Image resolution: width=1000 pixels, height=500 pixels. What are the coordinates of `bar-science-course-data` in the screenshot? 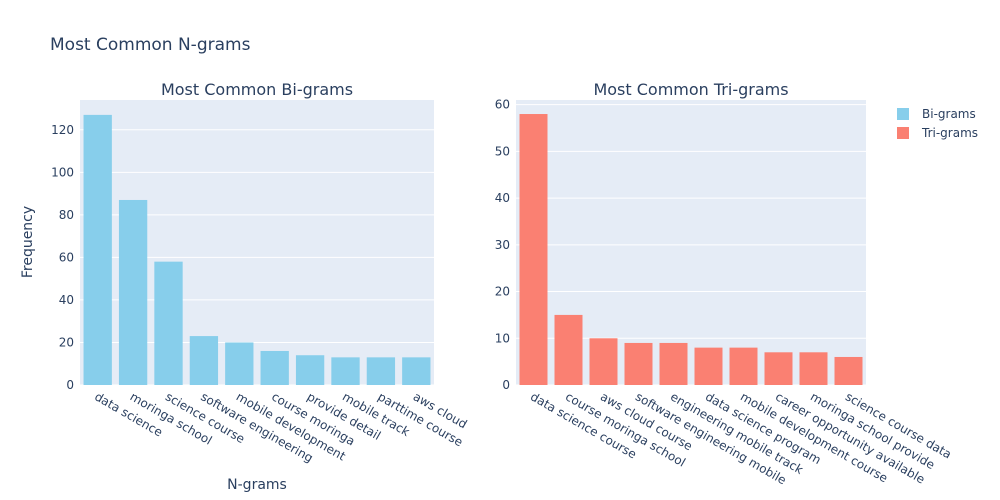 It's located at (848, 370).